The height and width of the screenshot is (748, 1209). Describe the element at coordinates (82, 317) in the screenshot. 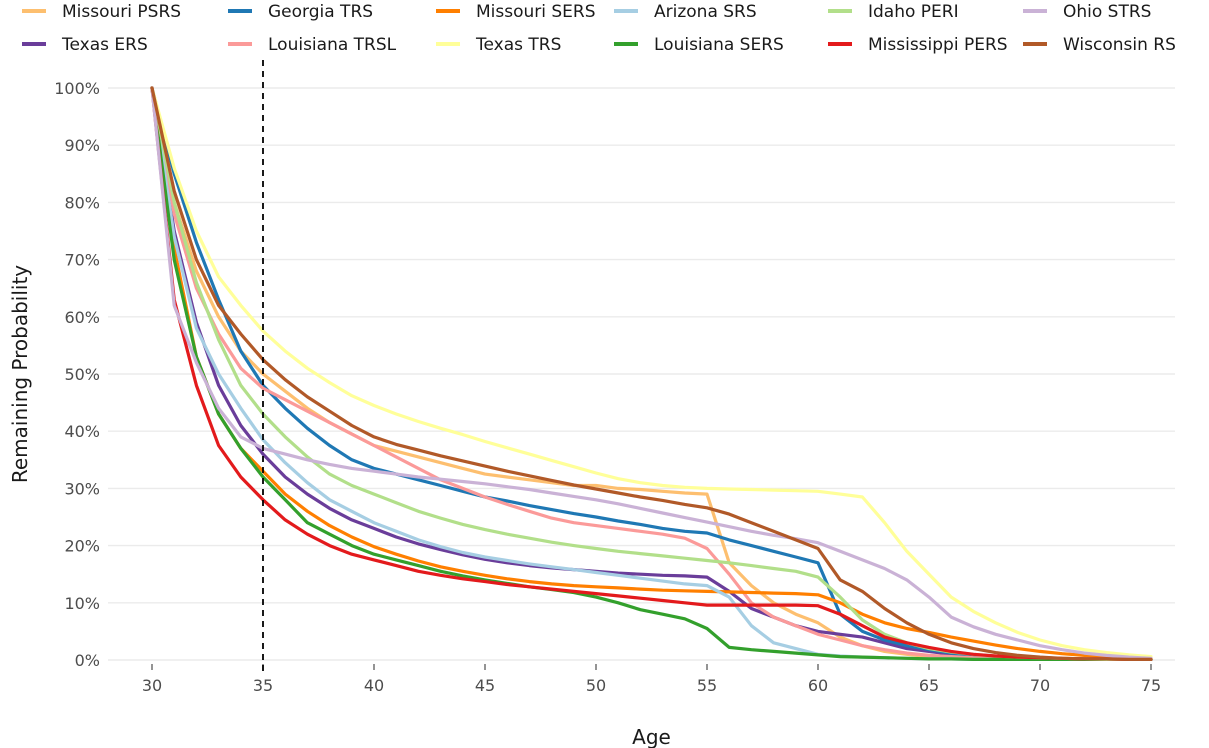

I see `y-tick-label: 60%` at that location.